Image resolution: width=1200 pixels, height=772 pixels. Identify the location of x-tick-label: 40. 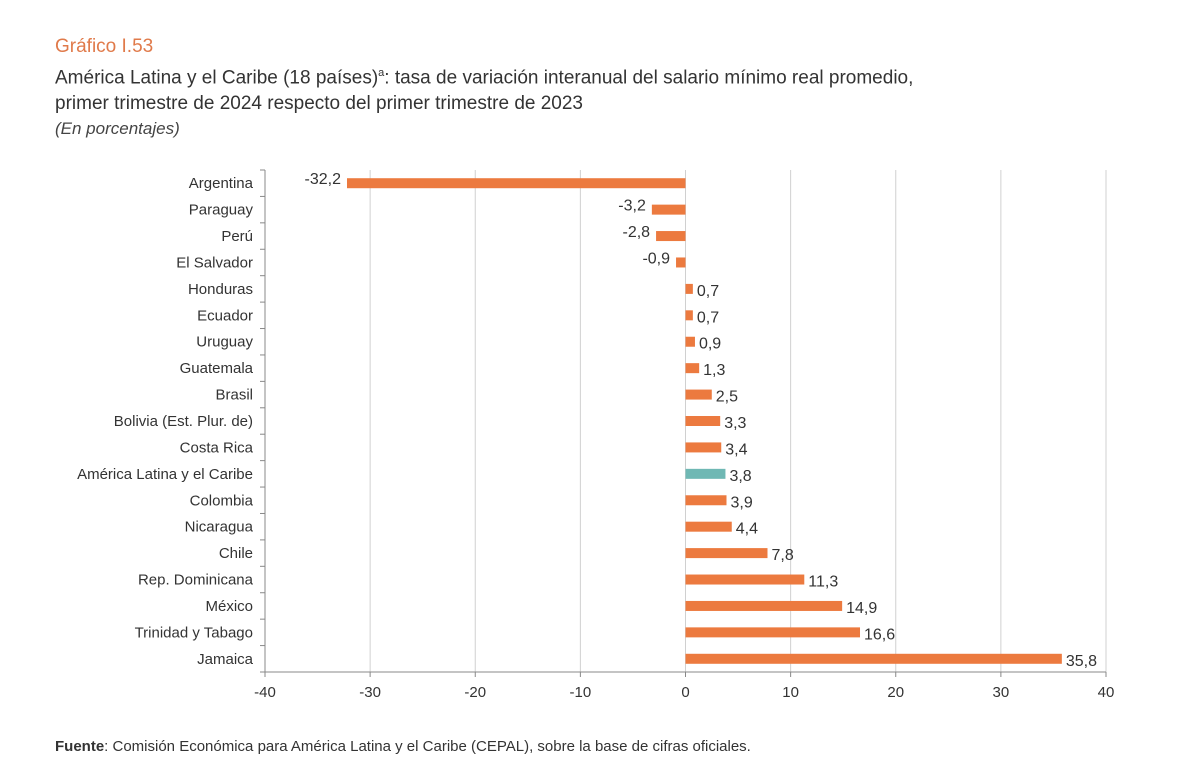
(1106, 692).